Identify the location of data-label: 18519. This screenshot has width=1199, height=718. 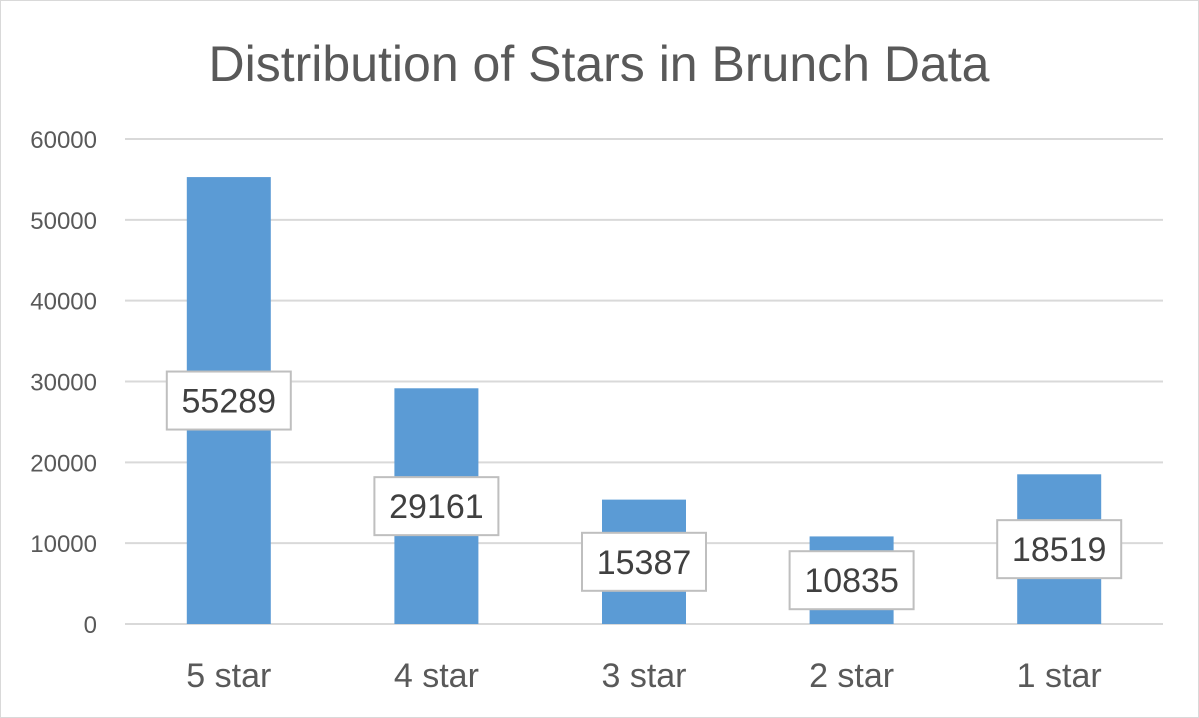
(1059, 550).